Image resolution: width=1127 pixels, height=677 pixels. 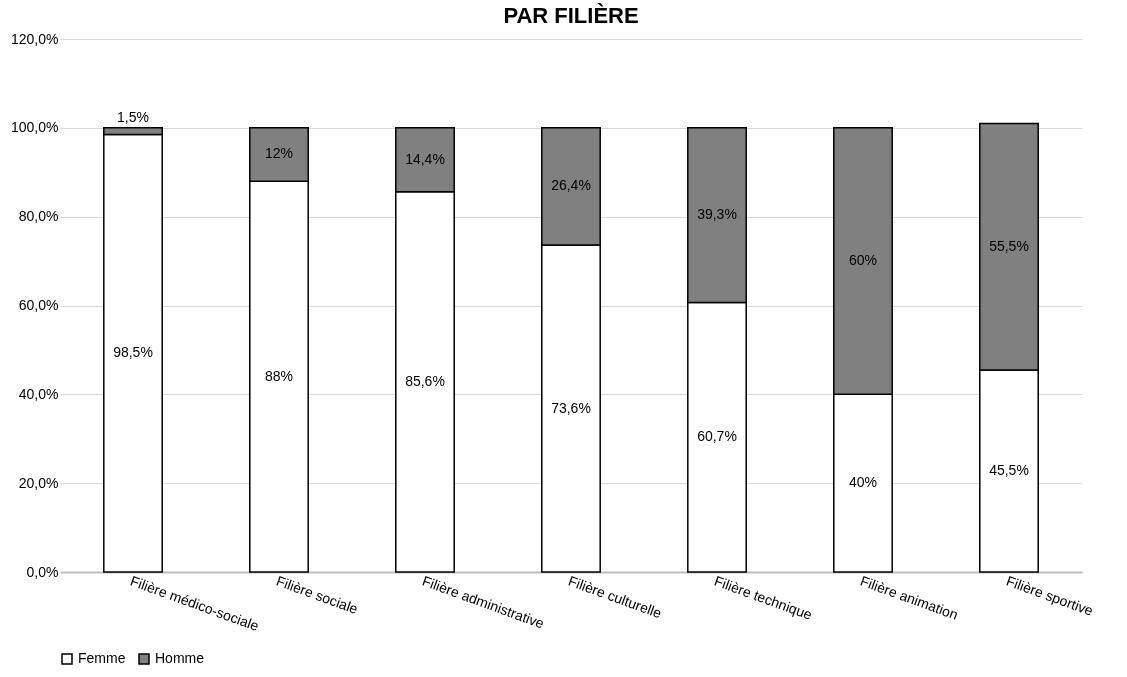 I want to click on y-tick-label: 20,0%, so click(x=38, y=482).